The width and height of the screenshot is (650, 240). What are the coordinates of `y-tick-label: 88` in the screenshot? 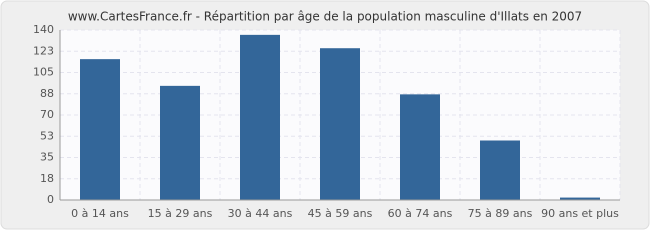 It's located at (47, 93).